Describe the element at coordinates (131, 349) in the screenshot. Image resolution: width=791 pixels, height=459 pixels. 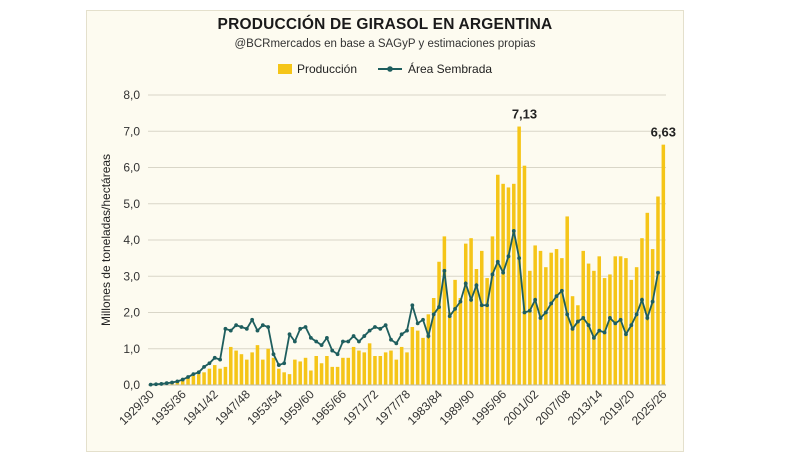
I see `y-tick-label: 1,0` at that location.